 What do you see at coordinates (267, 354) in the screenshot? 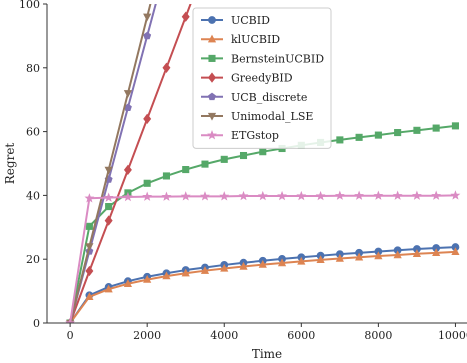
I see `x-axis-label: Time` at bounding box center [267, 354].